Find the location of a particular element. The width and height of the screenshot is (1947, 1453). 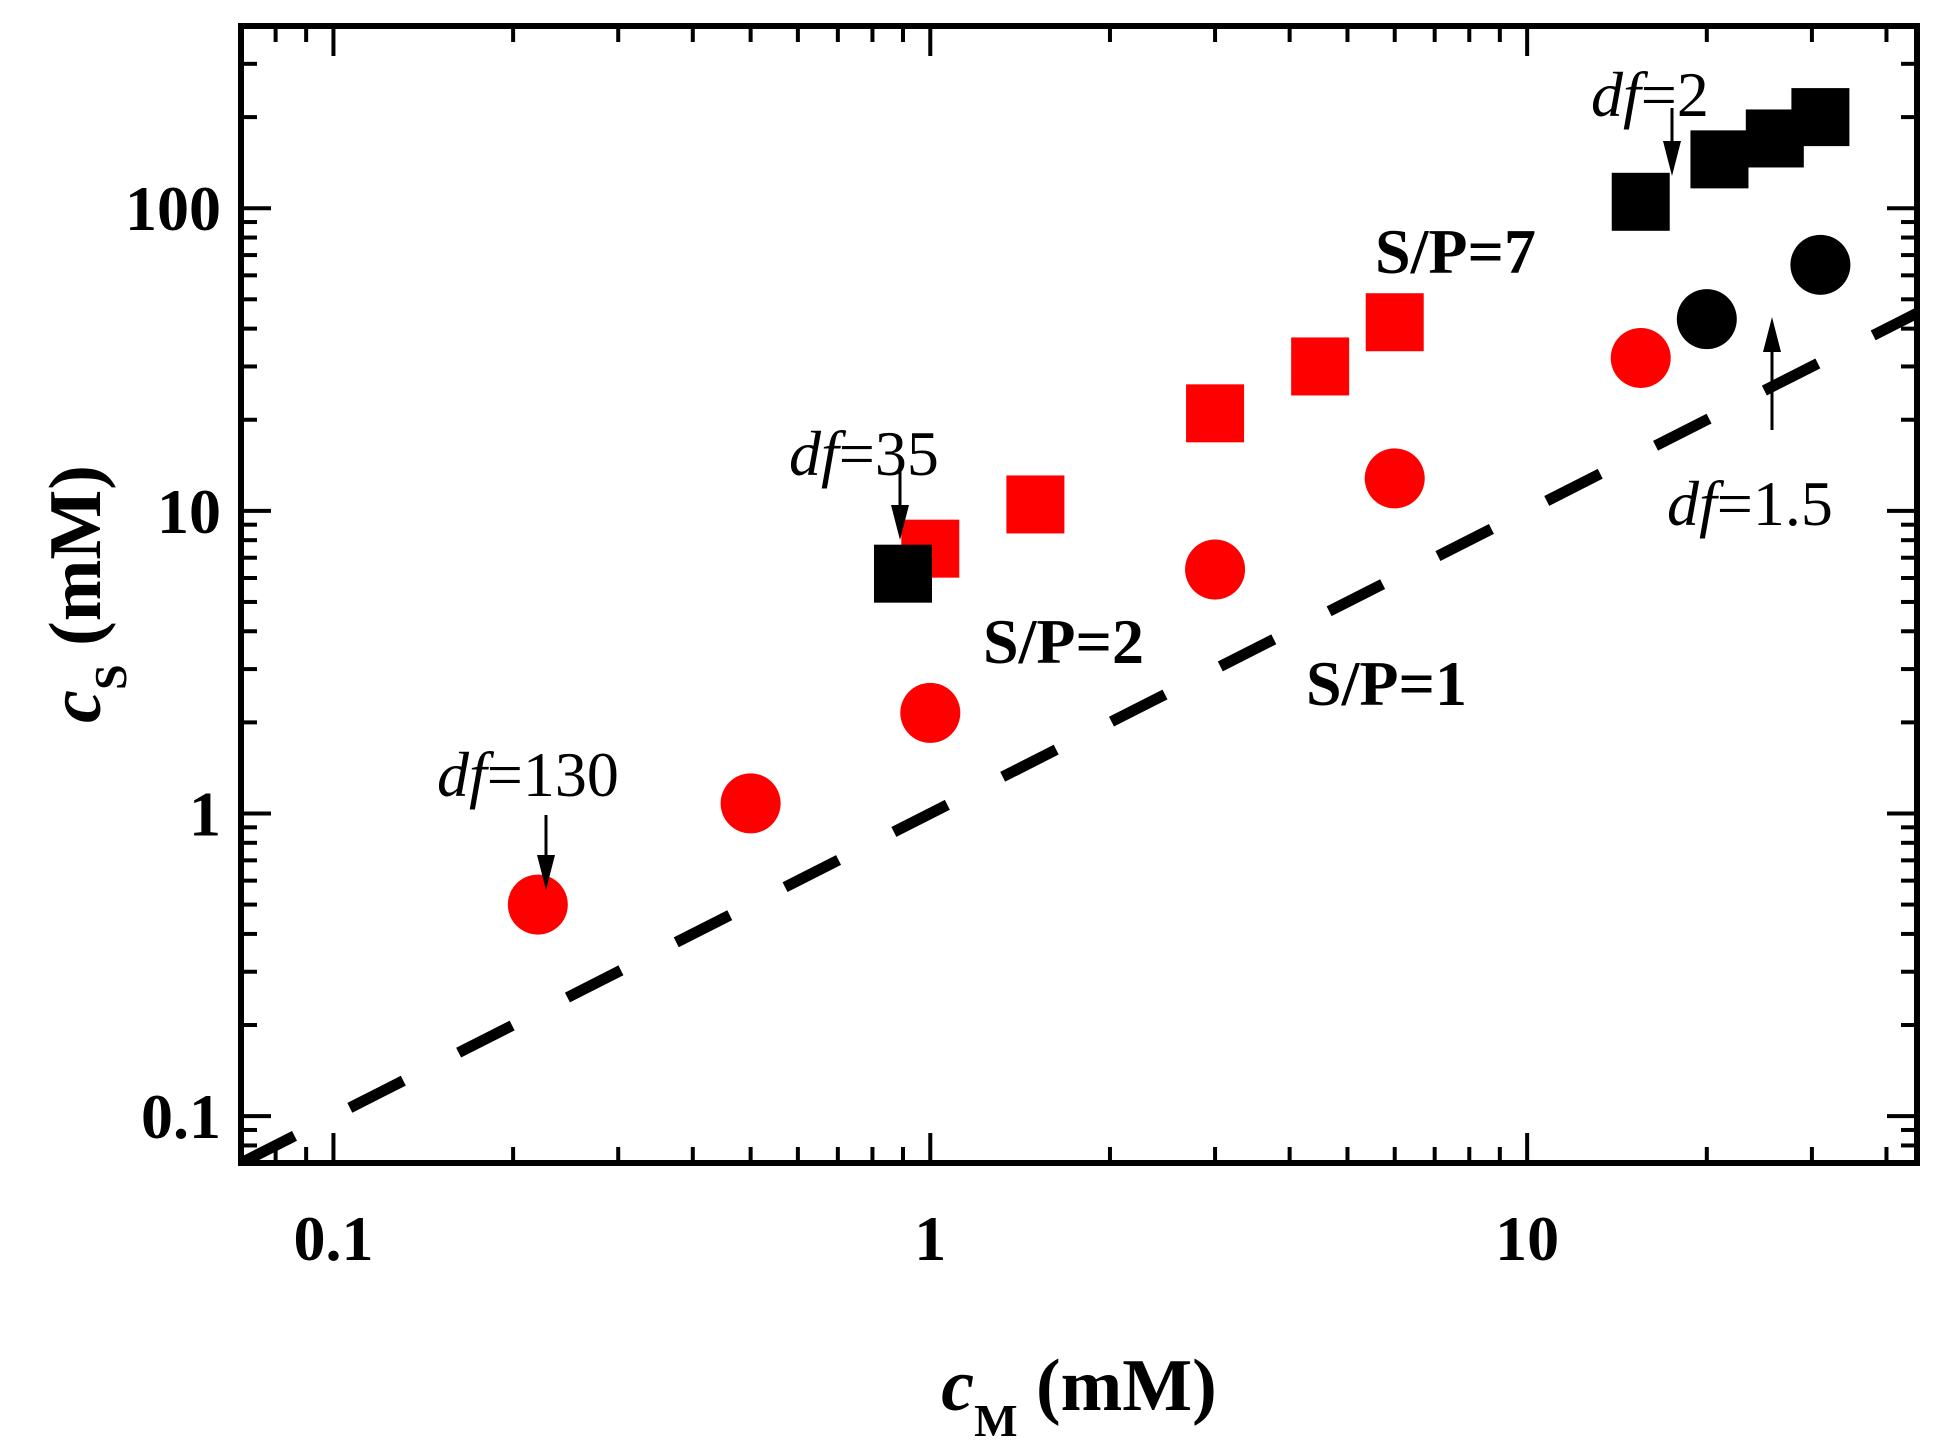

arrow-df2 is located at coordinates (1672, 142).